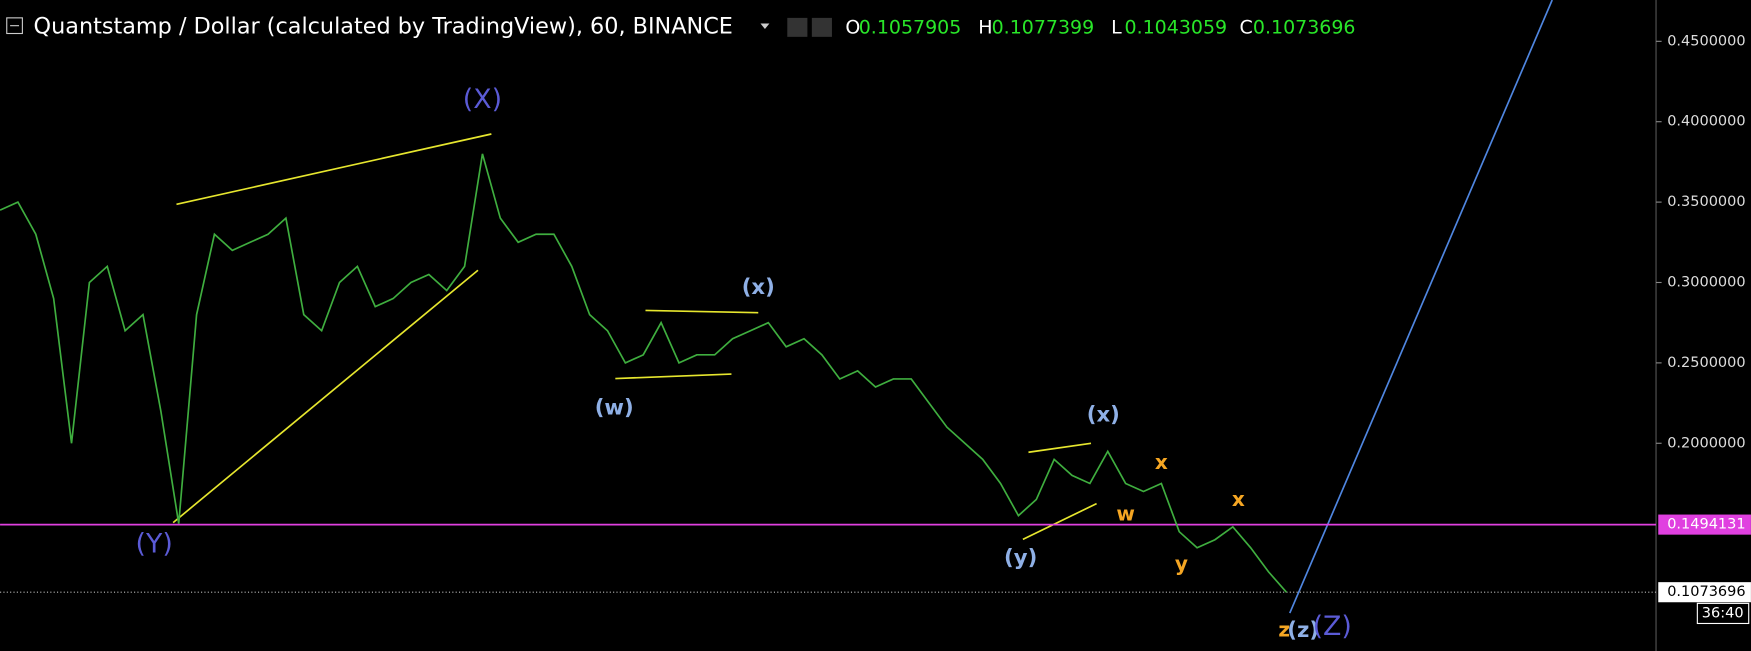 This screenshot has width=1751, height=651. What do you see at coordinates (1176, 27) in the screenshot?
I see `ohlc-value: 0.1043059` at bounding box center [1176, 27].